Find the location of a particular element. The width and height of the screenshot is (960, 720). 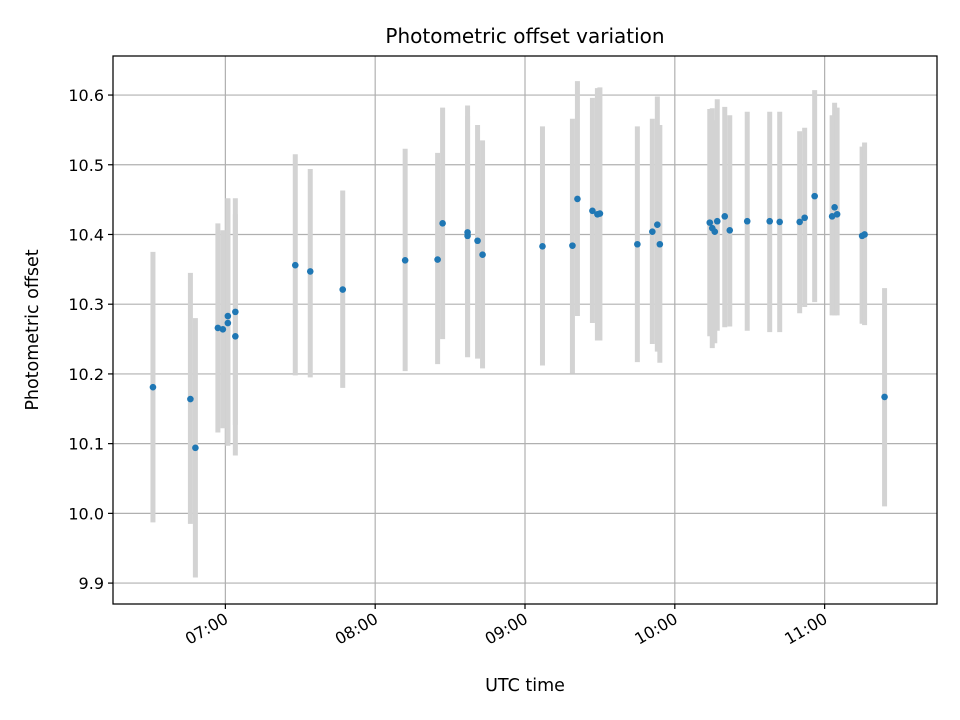

y-tick-label: 10.3 is located at coordinates (86, 304).